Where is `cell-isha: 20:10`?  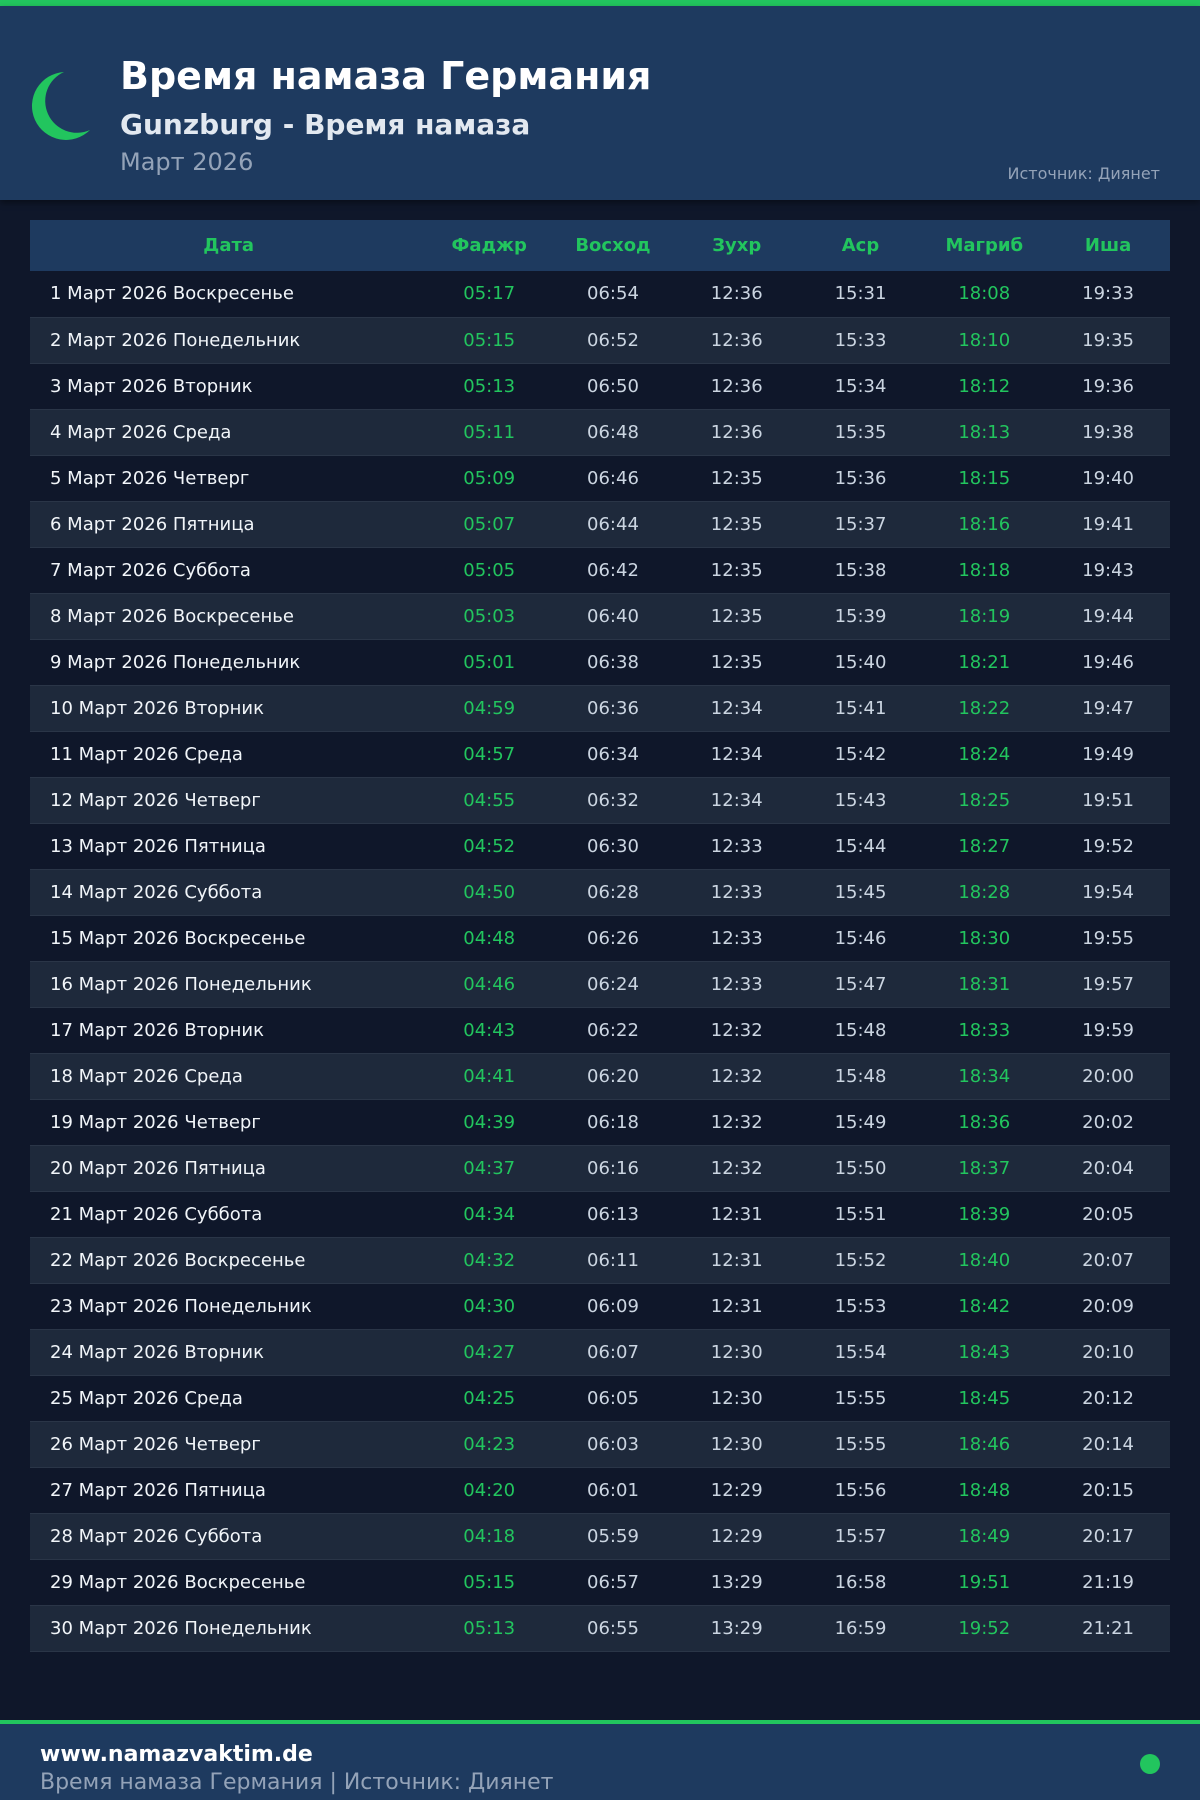 cell-isha: 20:10 is located at coordinates (1108, 1352).